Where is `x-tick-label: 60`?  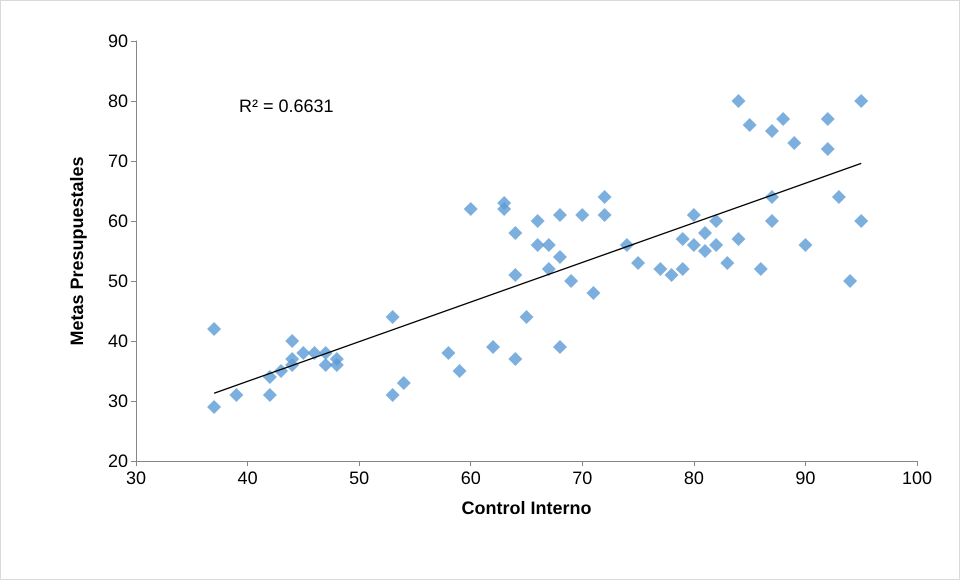
x-tick-label: 60 is located at coordinates (470, 478).